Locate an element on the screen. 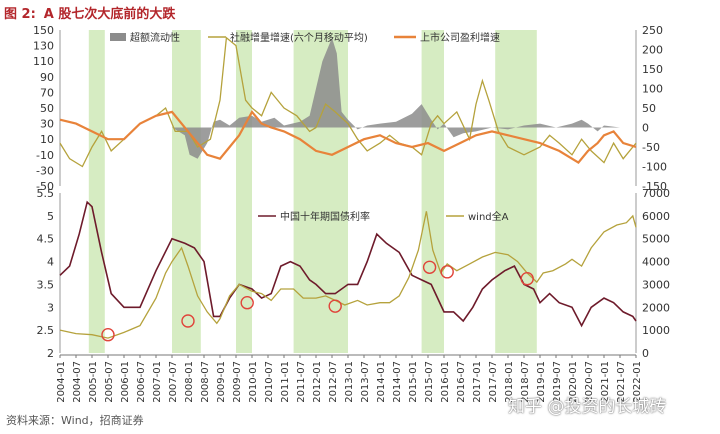 This screenshot has height=434, width=720. x-tick-label-31: 2019-07 is located at coordinates (557, 382).